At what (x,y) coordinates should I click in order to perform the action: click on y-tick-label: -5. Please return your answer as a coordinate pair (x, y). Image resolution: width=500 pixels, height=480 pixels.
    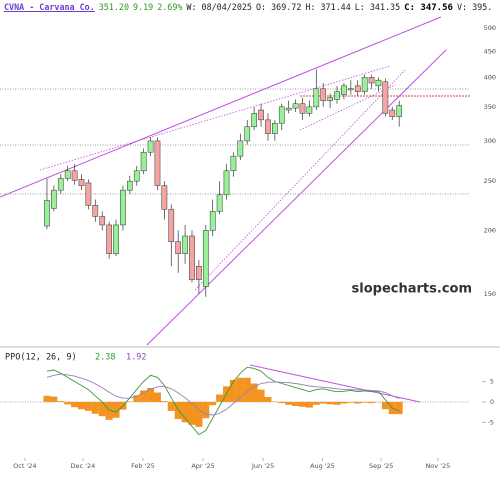
    Looking at the image, I should click on (491, 422).